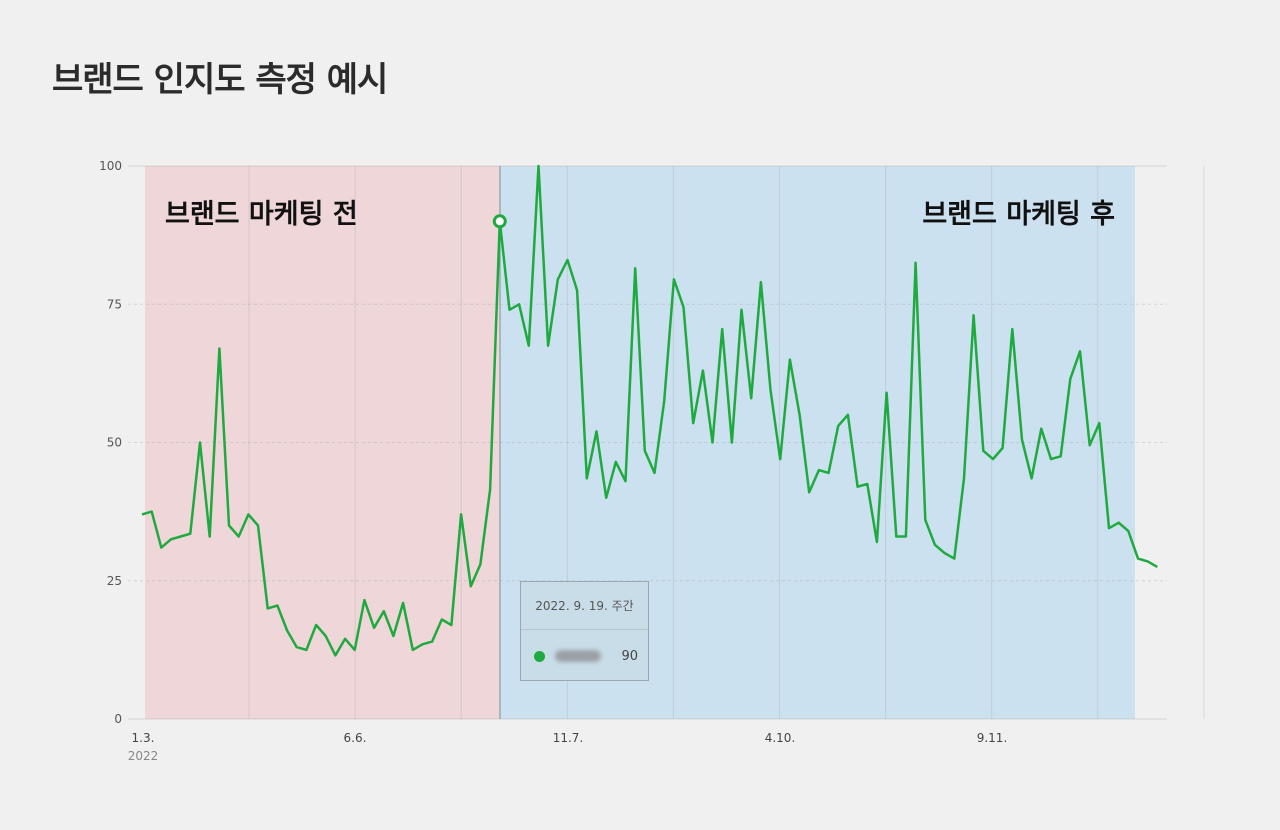 The image size is (1280, 830). I want to click on tooltip-value: 90, so click(629, 656).